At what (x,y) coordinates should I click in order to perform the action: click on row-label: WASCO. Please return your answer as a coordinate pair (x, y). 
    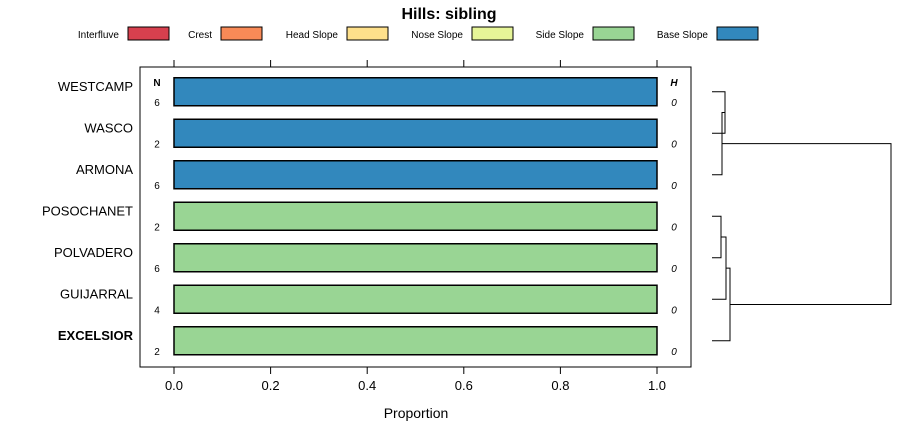
    Looking at the image, I should click on (108, 127).